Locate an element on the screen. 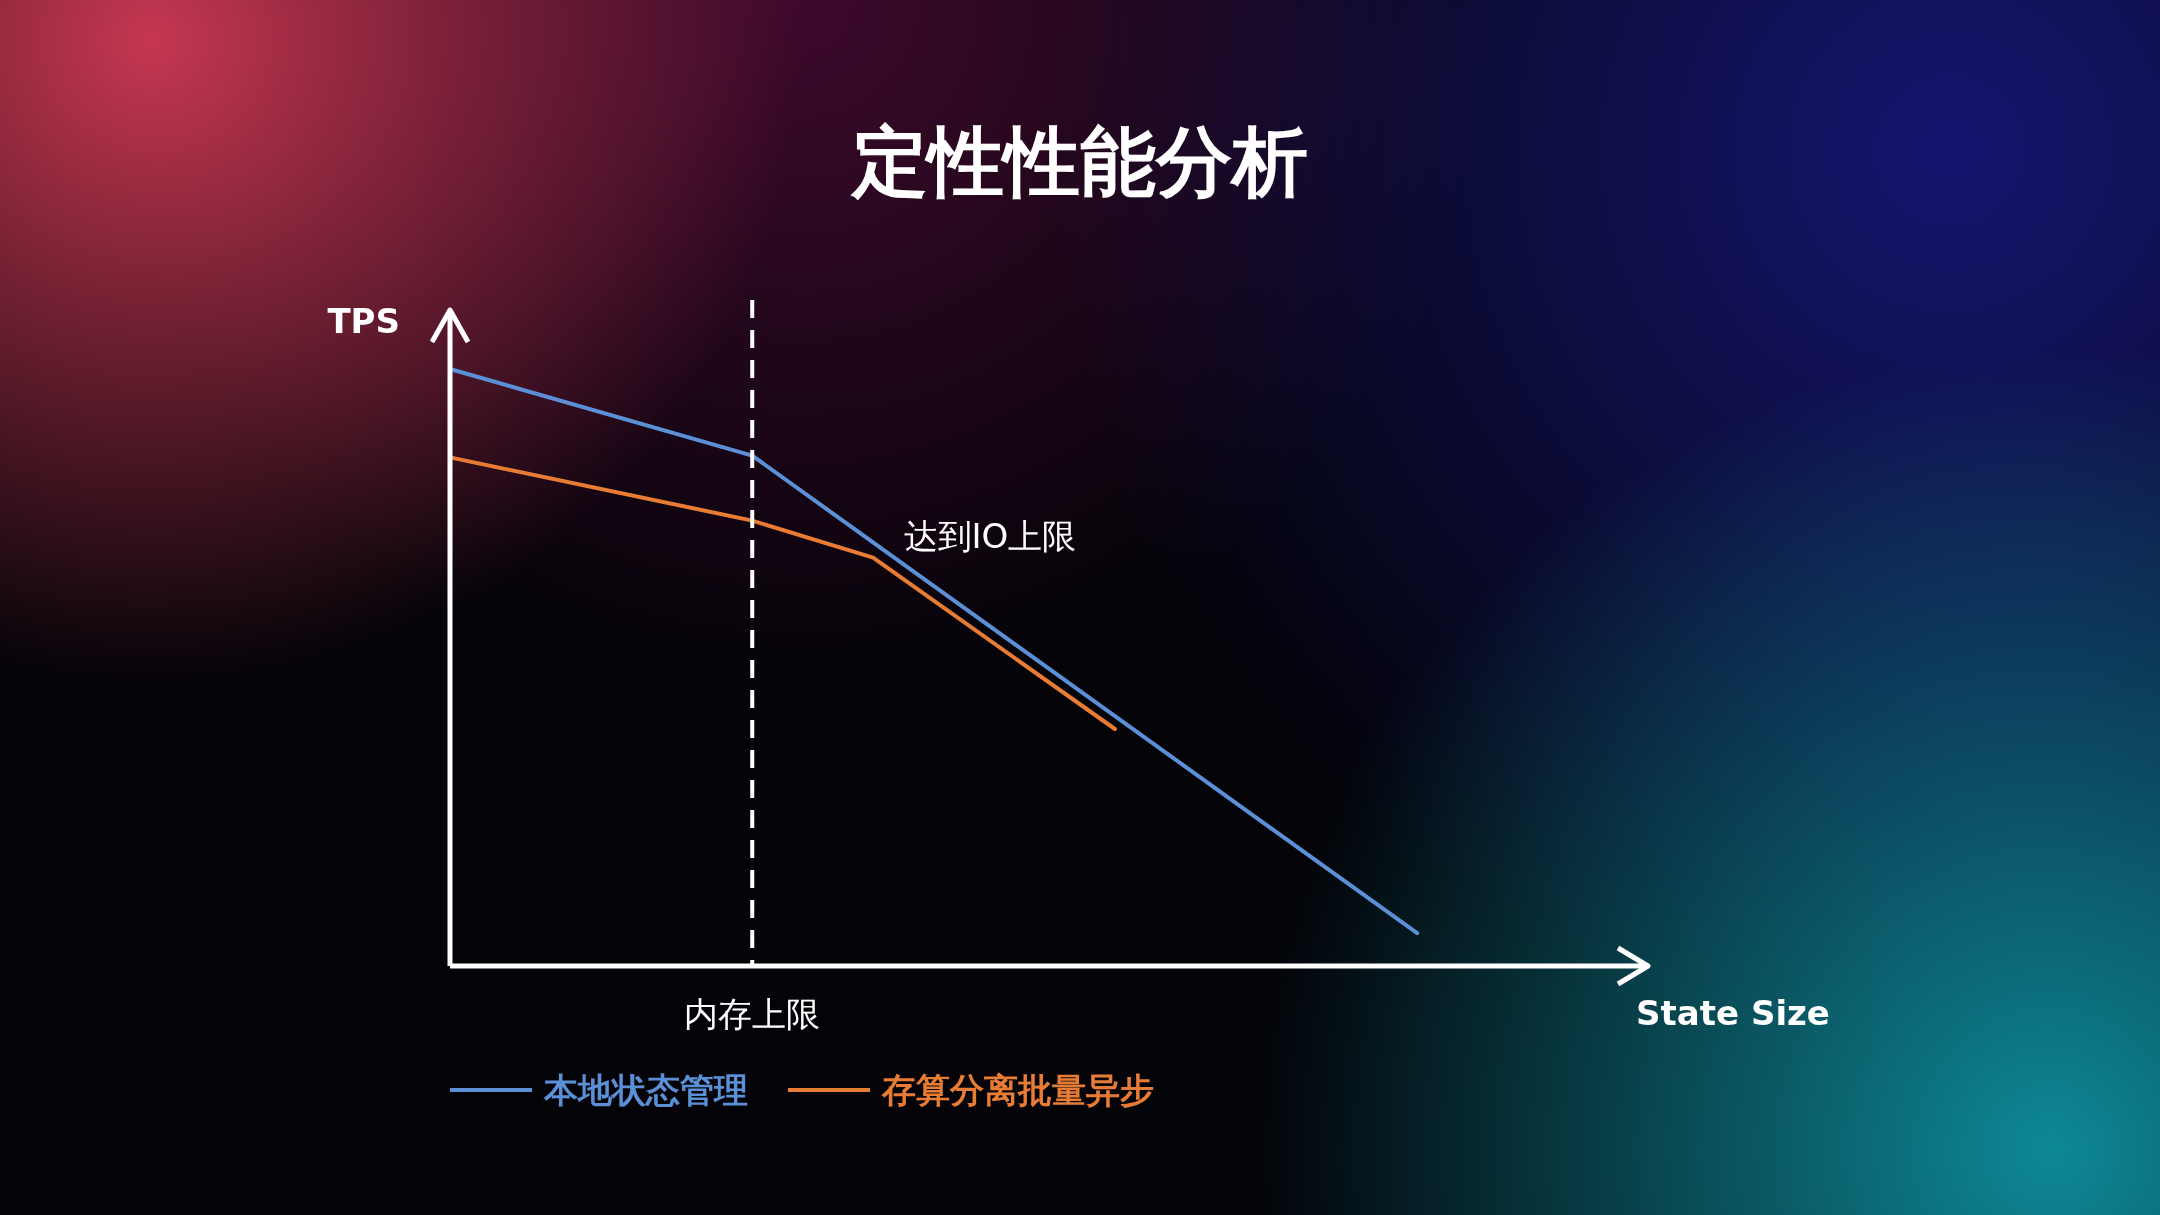 This screenshot has height=1215, width=2160. text: 内存上限 is located at coordinates (752, 1014).